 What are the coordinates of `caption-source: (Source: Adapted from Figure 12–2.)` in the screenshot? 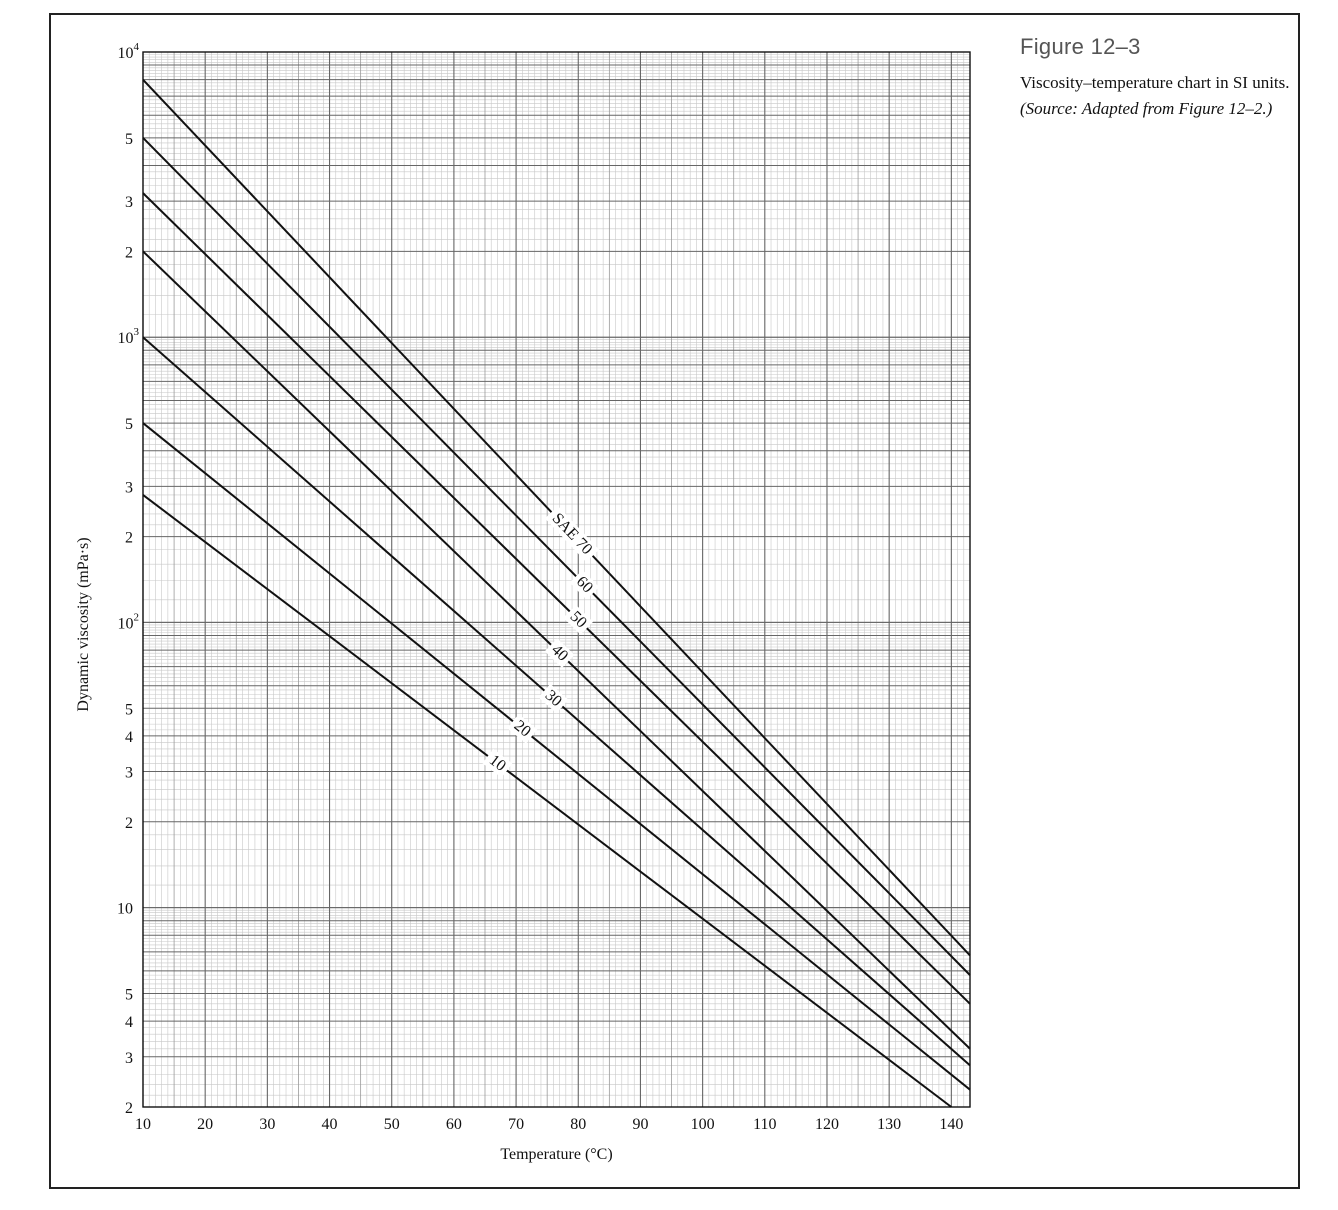 It's located at (1146, 108).